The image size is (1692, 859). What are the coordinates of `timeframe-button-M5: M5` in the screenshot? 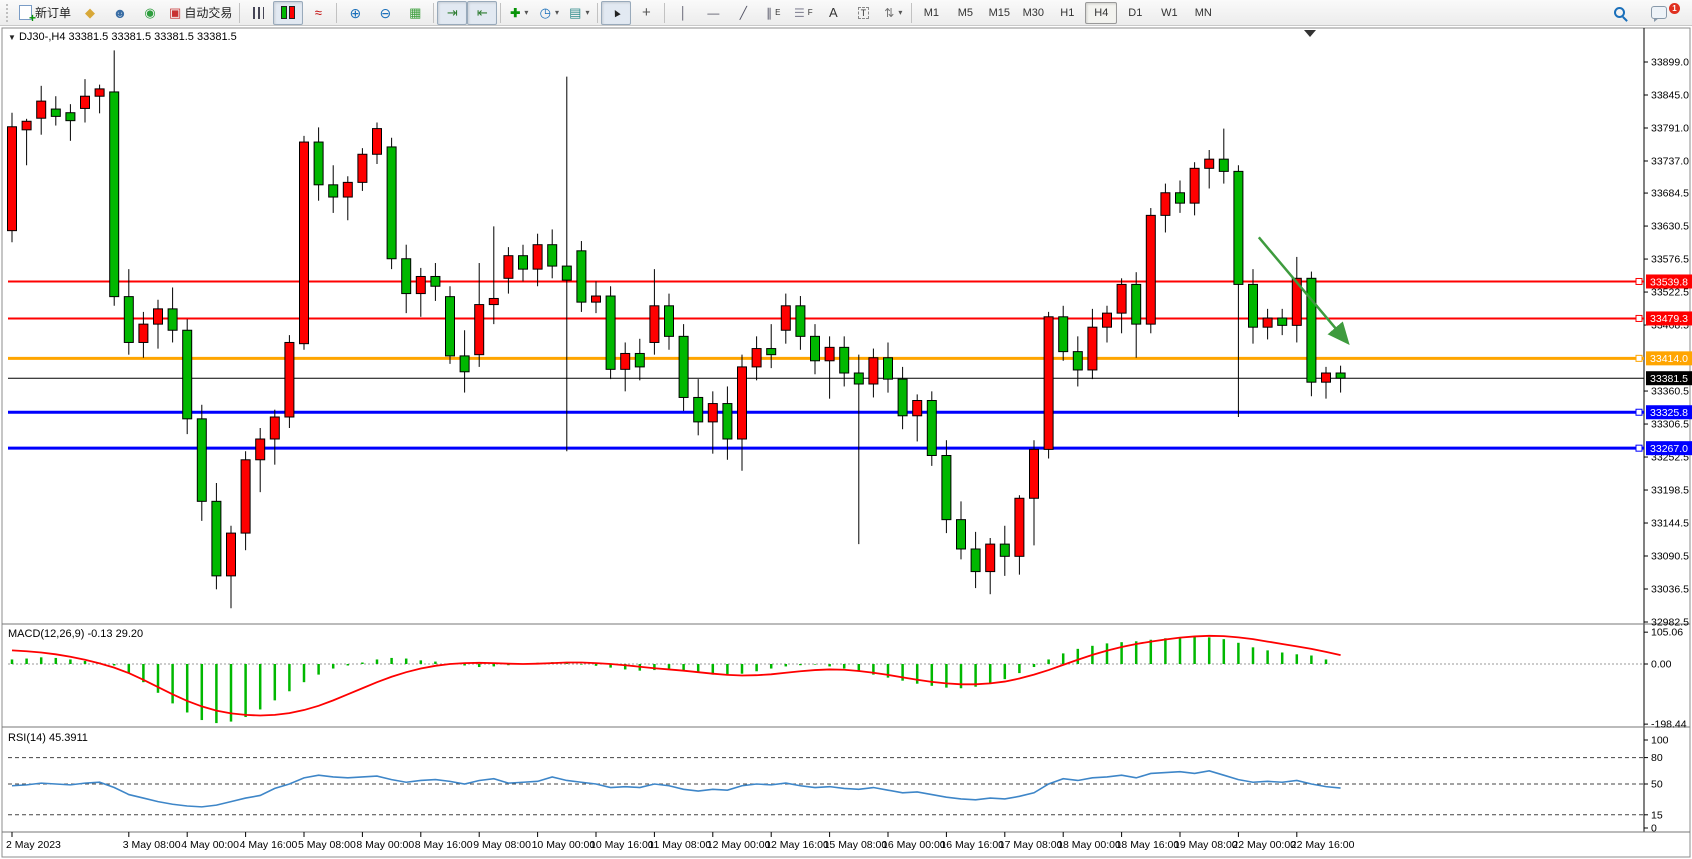 It's located at (965, 12).